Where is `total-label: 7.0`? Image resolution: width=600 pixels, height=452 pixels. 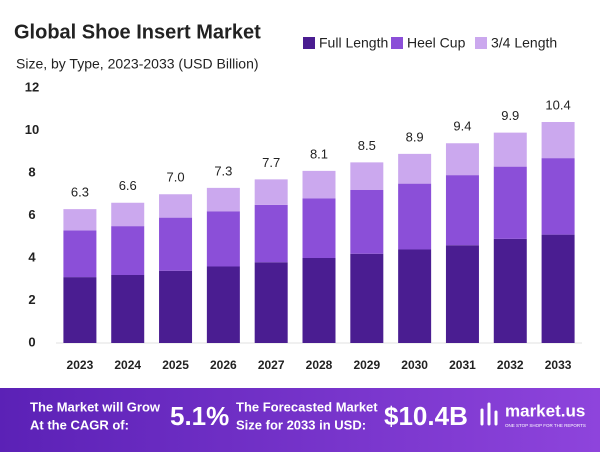 total-label: 7.0 is located at coordinates (176, 177).